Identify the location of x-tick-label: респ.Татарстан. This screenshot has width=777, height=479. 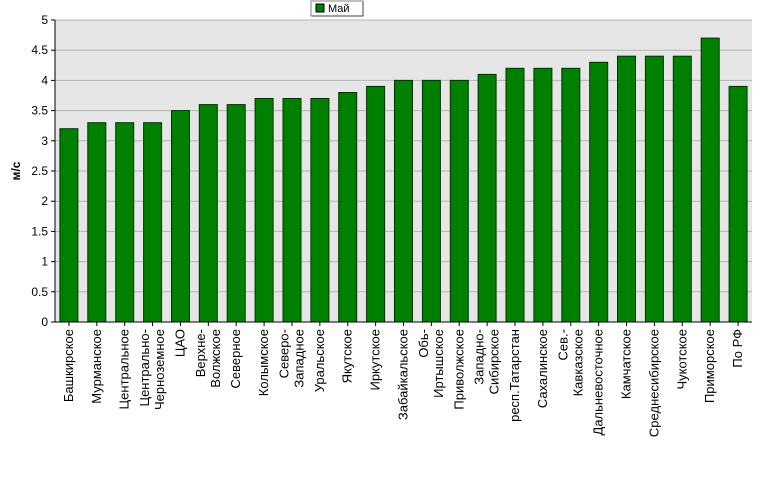
(514, 375).